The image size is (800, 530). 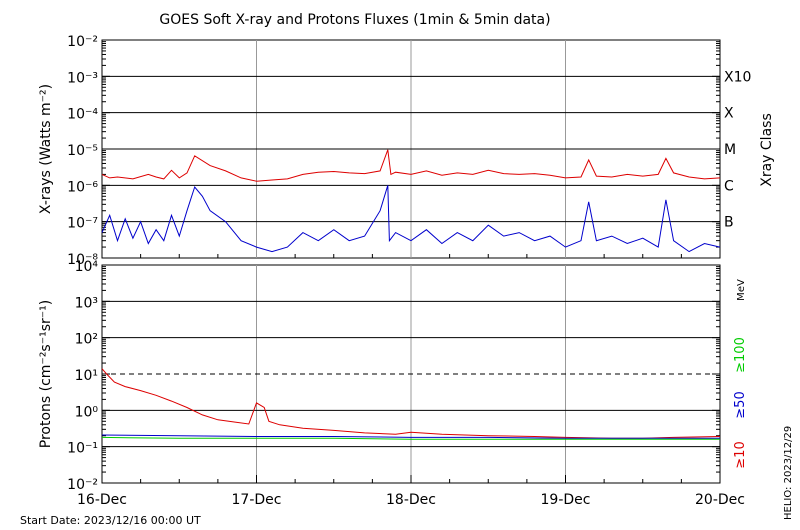 What do you see at coordinates (788, 472) in the screenshot?
I see `helio-stamp: HELIO: 2023/12/29` at bounding box center [788, 472].